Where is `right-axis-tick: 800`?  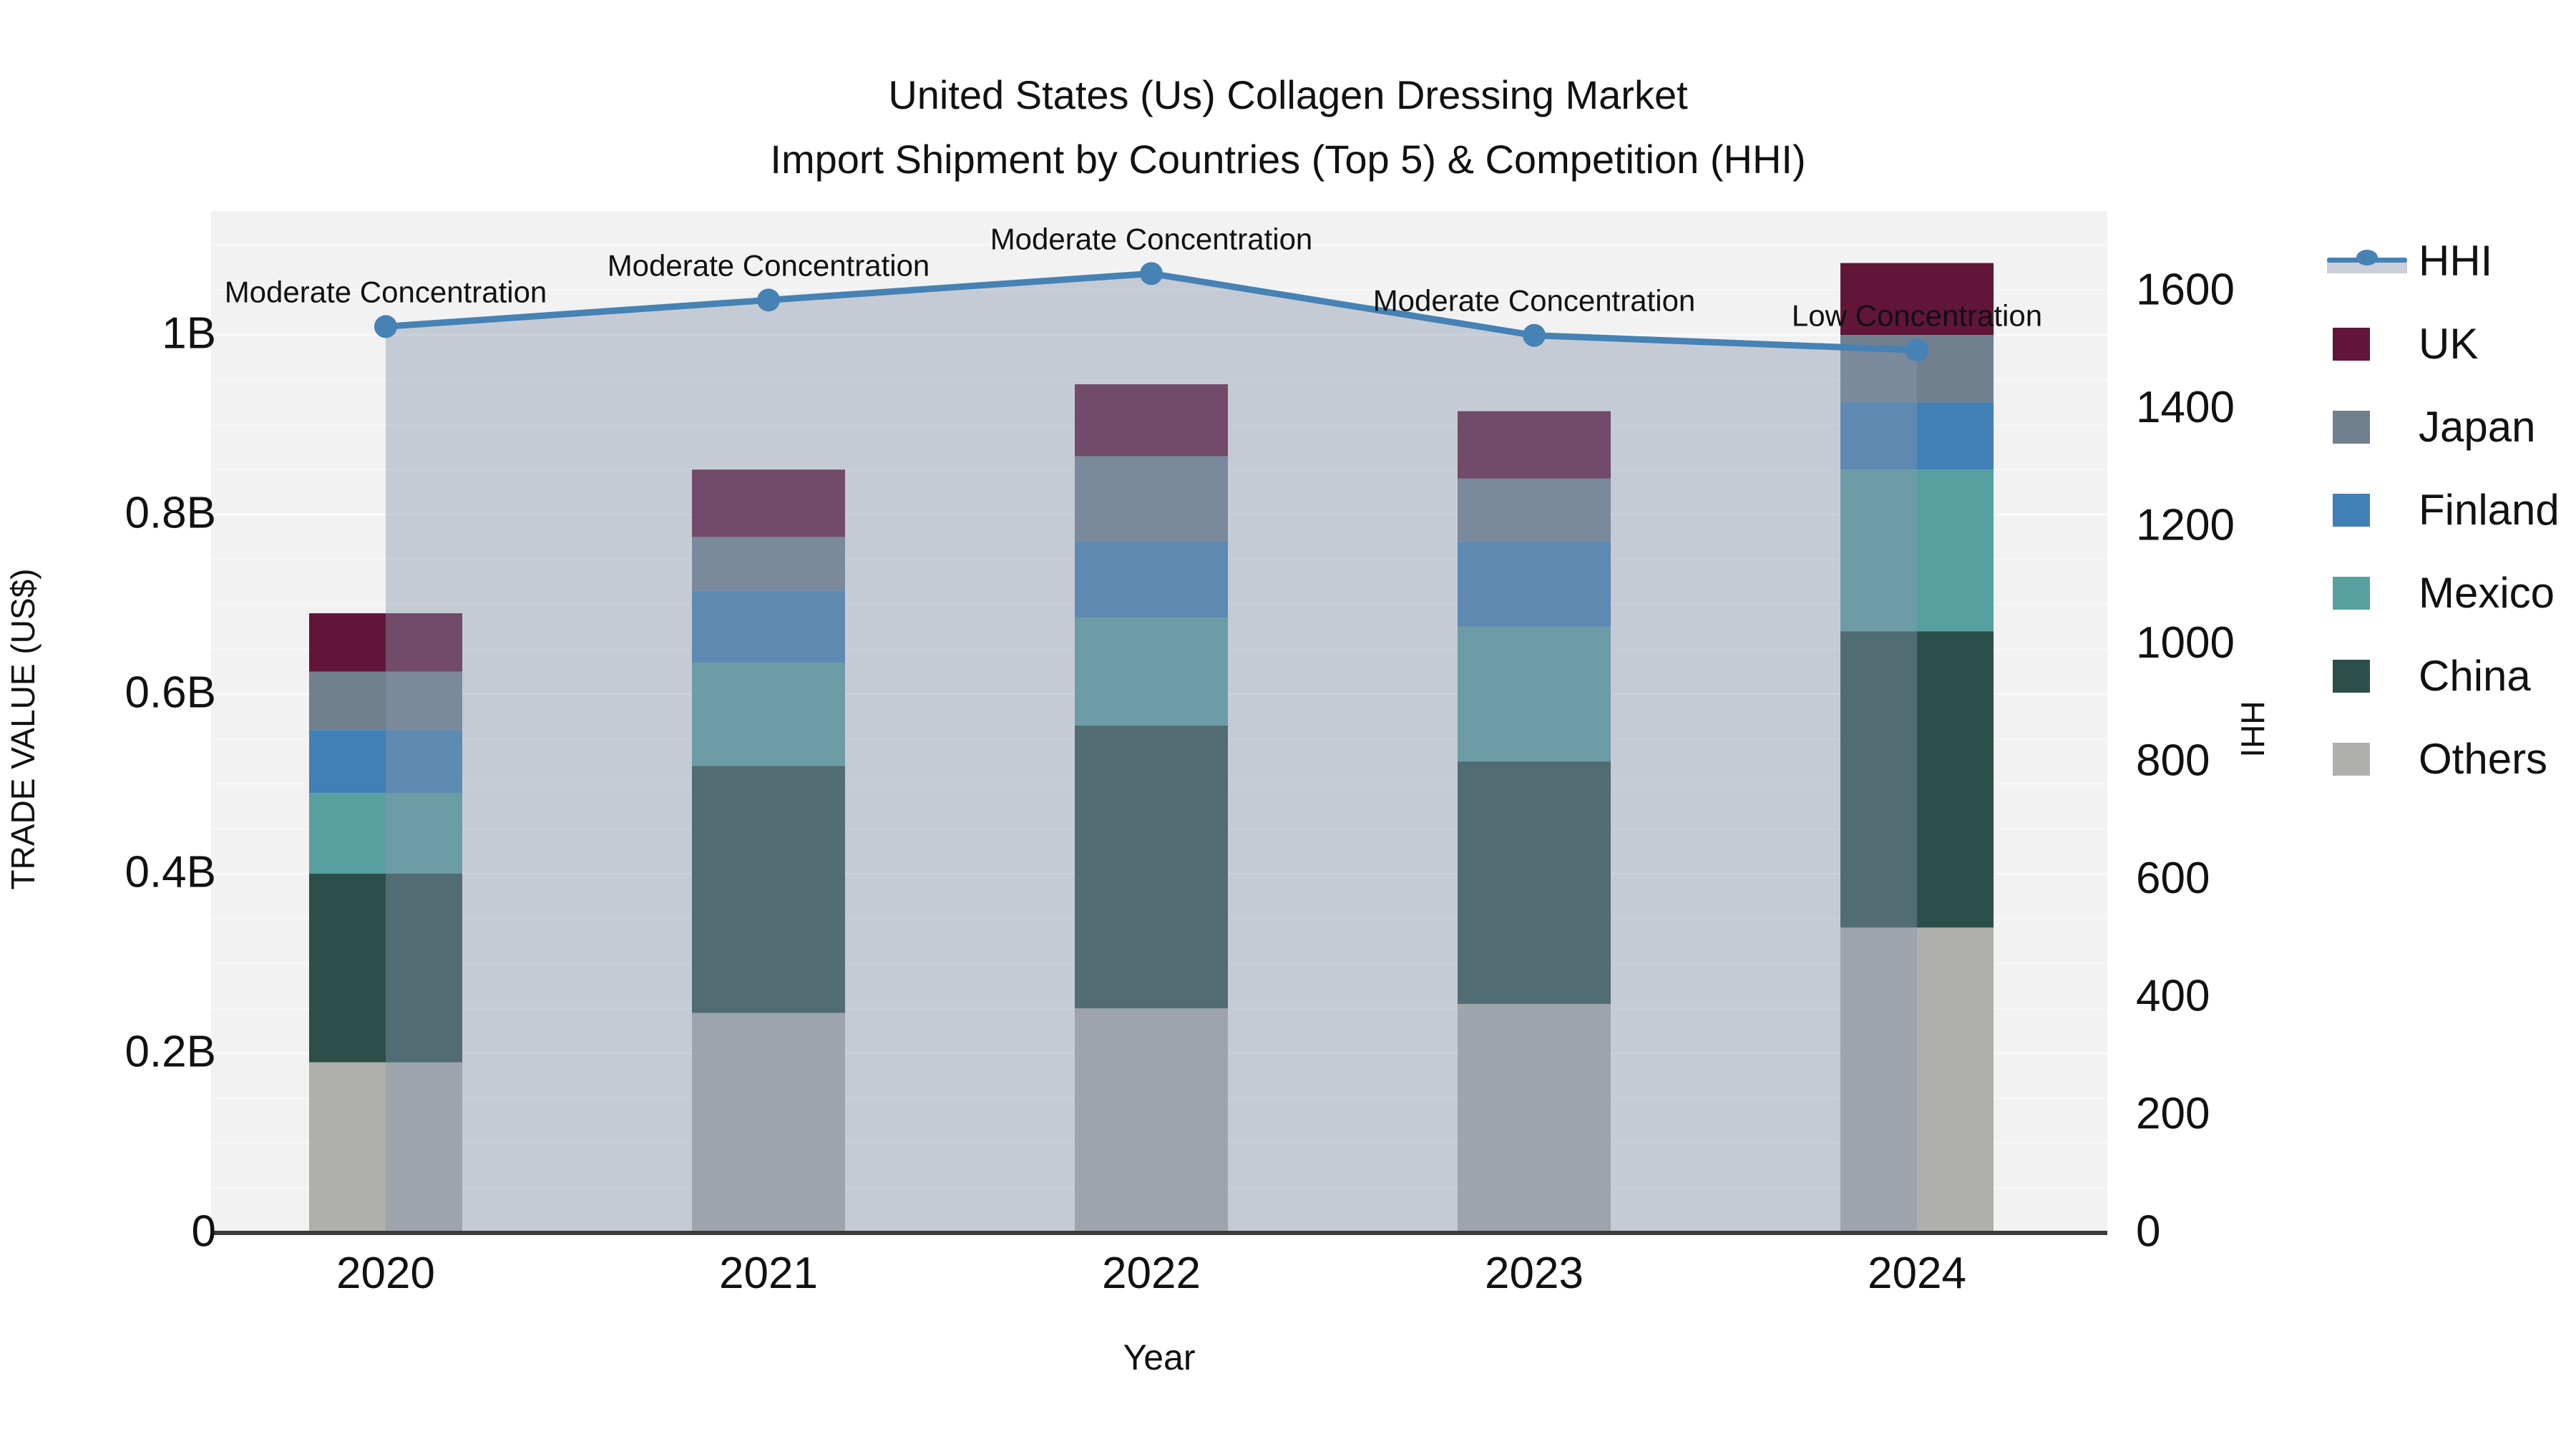 right-axis-tick: 800 is located at coordinates (2173, 760).